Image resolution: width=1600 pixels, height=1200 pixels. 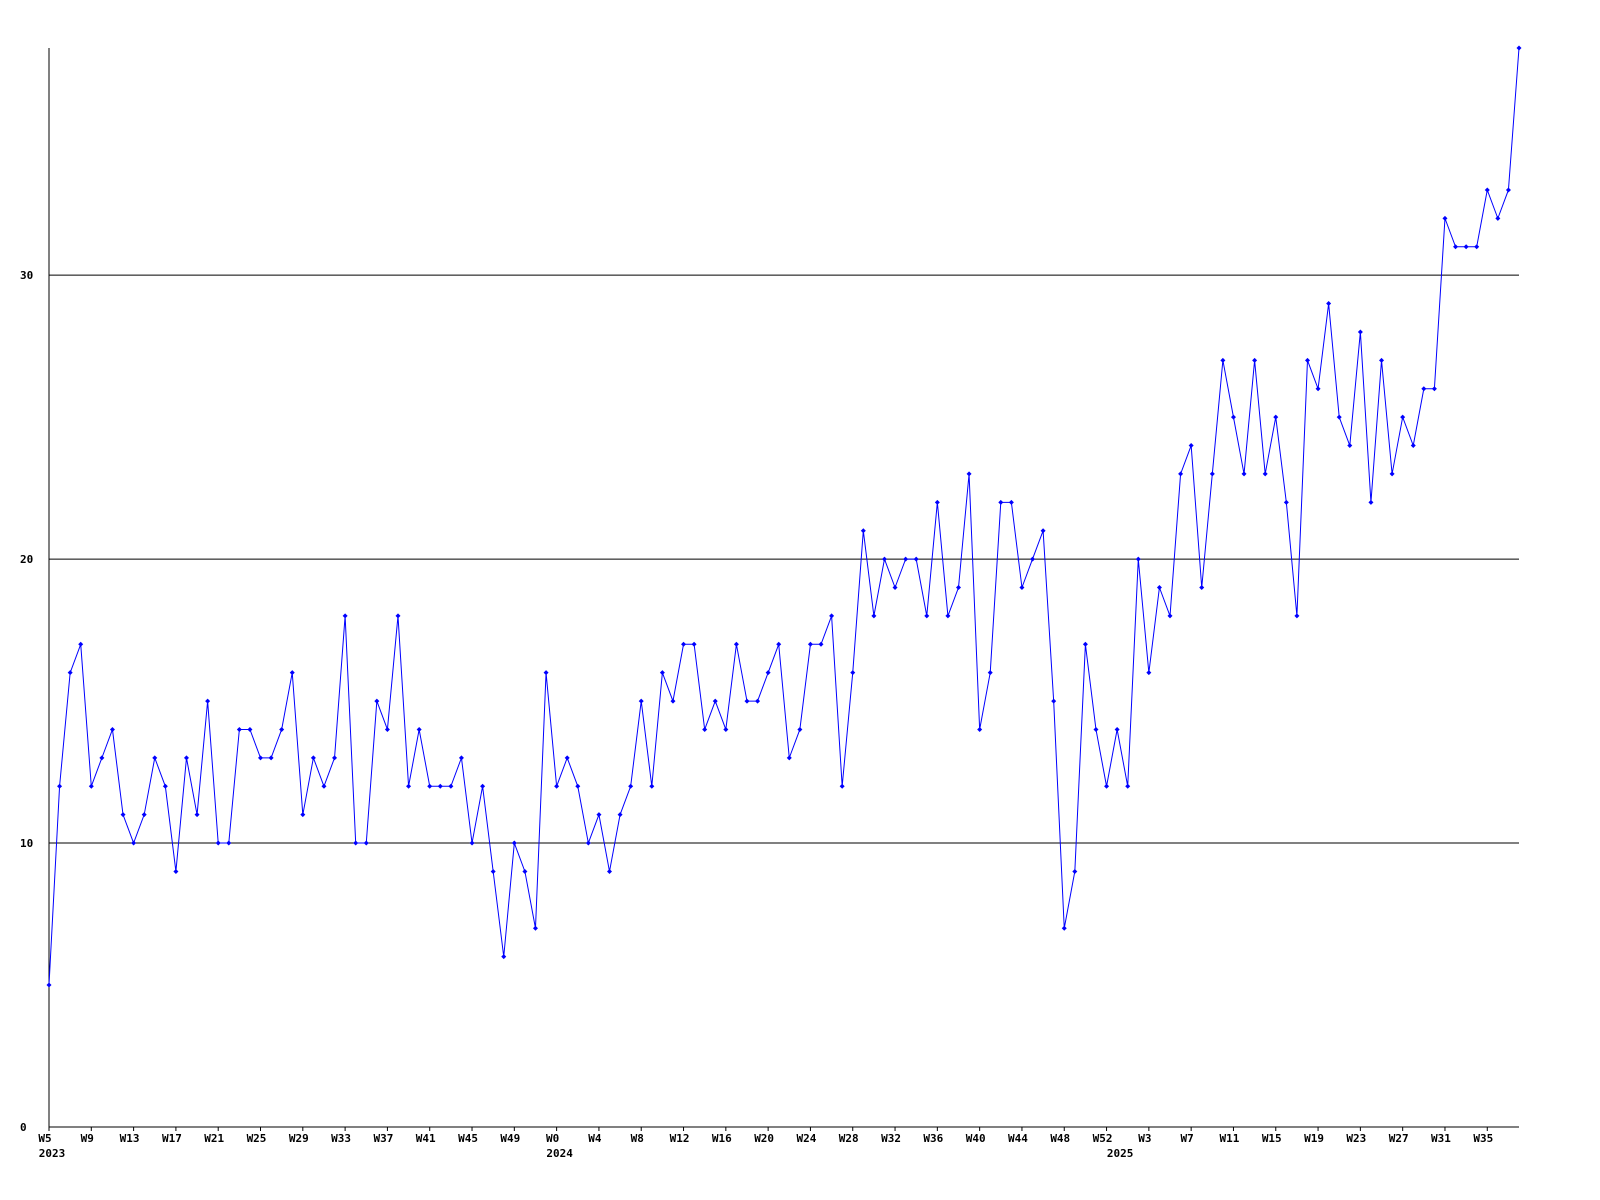 I want to click on year-label: 2023, so click(x=52, y=1153).